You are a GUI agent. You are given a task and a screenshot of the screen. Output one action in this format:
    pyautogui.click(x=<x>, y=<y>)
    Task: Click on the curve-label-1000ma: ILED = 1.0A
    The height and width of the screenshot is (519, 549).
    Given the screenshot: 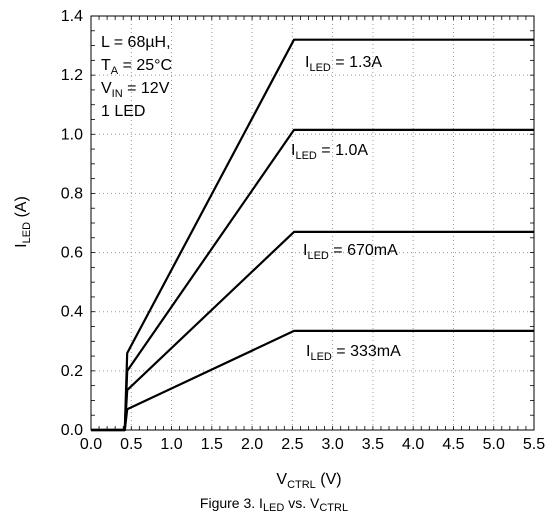 What is the action you would take?
    pyautogui.click(x=329, y=152)
    